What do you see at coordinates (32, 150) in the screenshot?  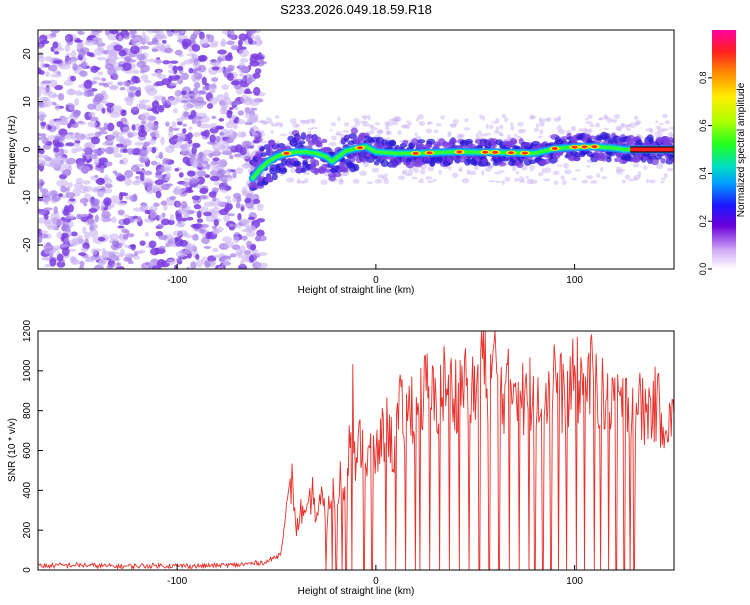 I see `spectrogram-y-axis: -20 -10 0 10 20` at bounding box center [32, 150].